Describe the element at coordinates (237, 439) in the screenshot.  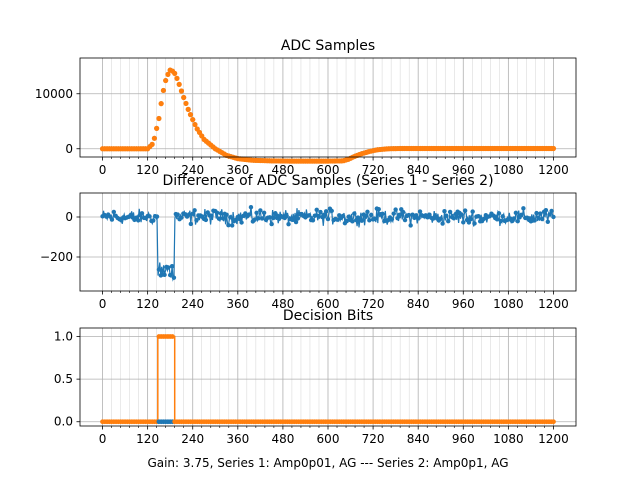
I see `bits-x-tick-label: 360` at that location.